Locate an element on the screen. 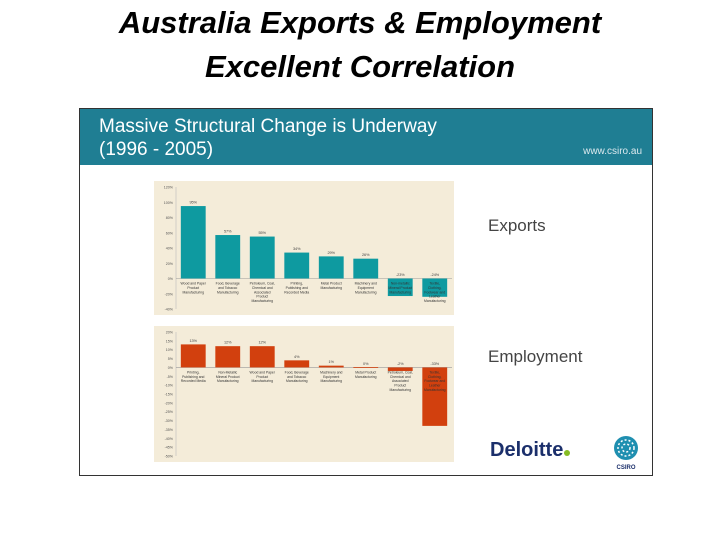  employment-ytick-label: -45% is located at coordinates (169, 448).